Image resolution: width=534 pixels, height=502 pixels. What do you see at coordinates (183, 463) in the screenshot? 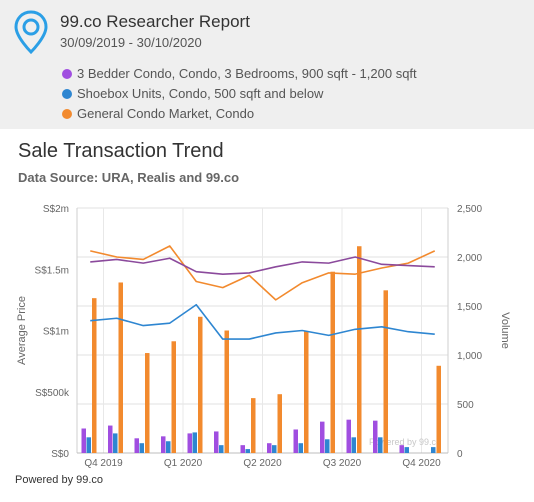
I see `x-tick-label: Q1 2020` at bounding box center [183, 463].